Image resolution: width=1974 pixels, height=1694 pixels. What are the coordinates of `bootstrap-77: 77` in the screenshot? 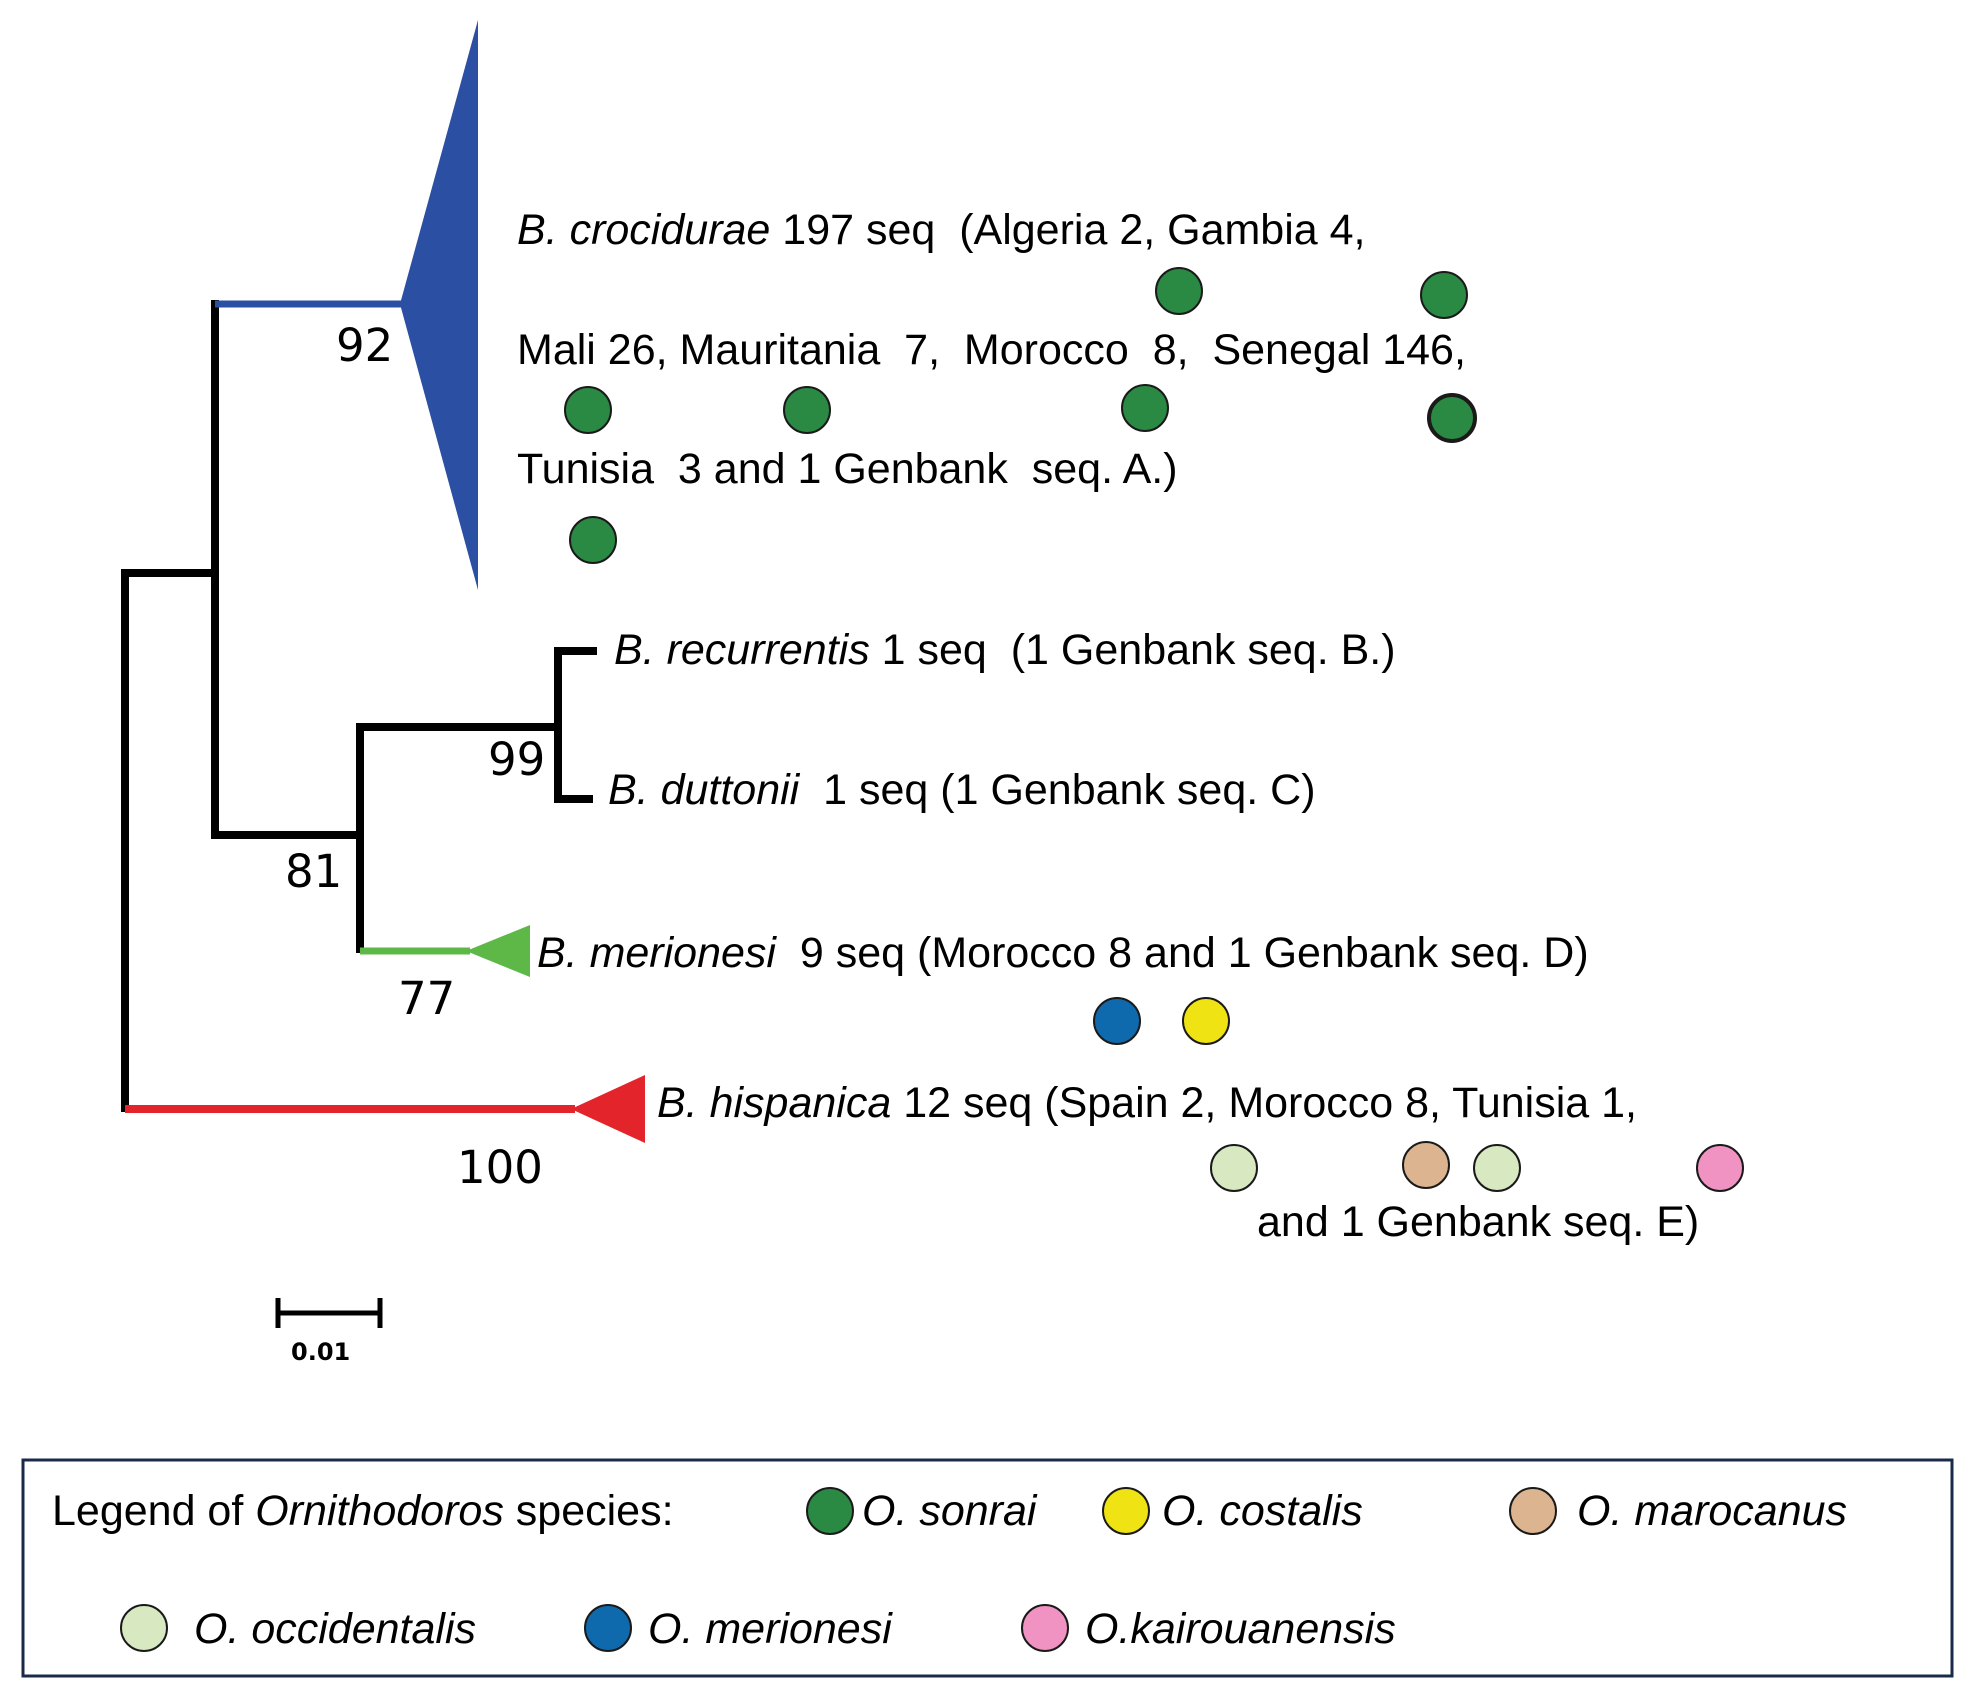 It's located at (426, 998).